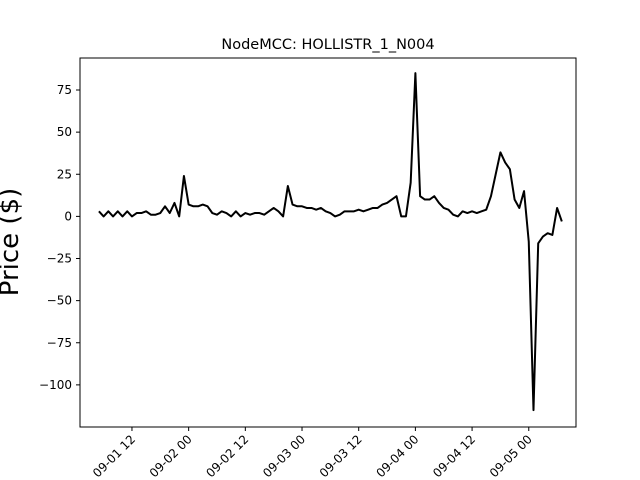 The image size is (640, 480). What do you see at coordinates (64, 132) in the screenshot?
I see `y-tick-label: 50` at bounding box center [64, 132].